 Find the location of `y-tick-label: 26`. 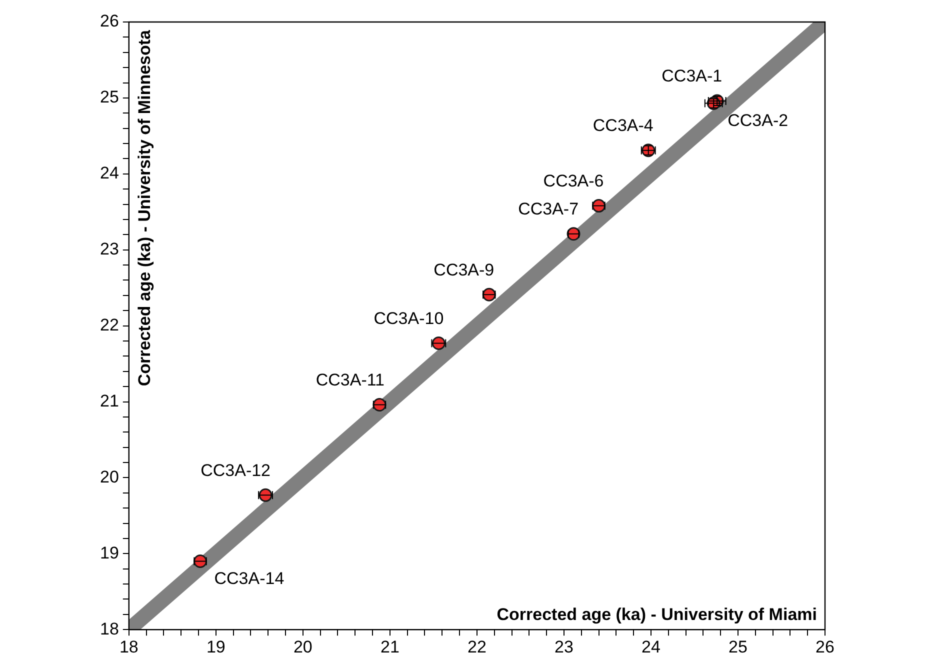

y-tick-label: 26 is located at coordinates (109, 21).